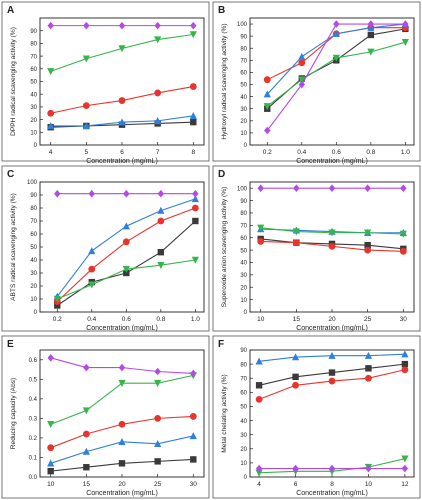 The width and height of the screenshot is (422, 500). What do you see at coordinates (160, 319) in the screenshot?
I see `x-tick-label: 0.8` at bounding box center [160, 319].